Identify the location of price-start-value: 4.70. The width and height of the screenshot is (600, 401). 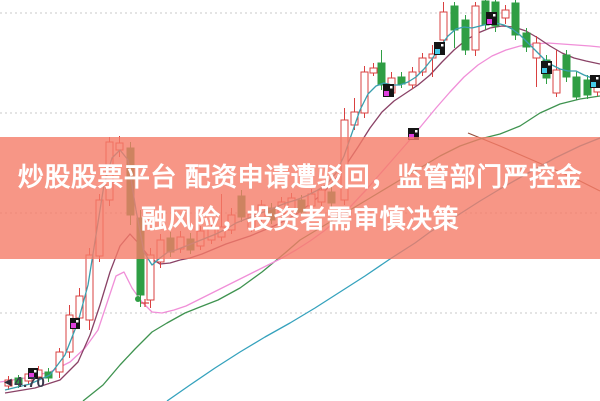
(30, 382).